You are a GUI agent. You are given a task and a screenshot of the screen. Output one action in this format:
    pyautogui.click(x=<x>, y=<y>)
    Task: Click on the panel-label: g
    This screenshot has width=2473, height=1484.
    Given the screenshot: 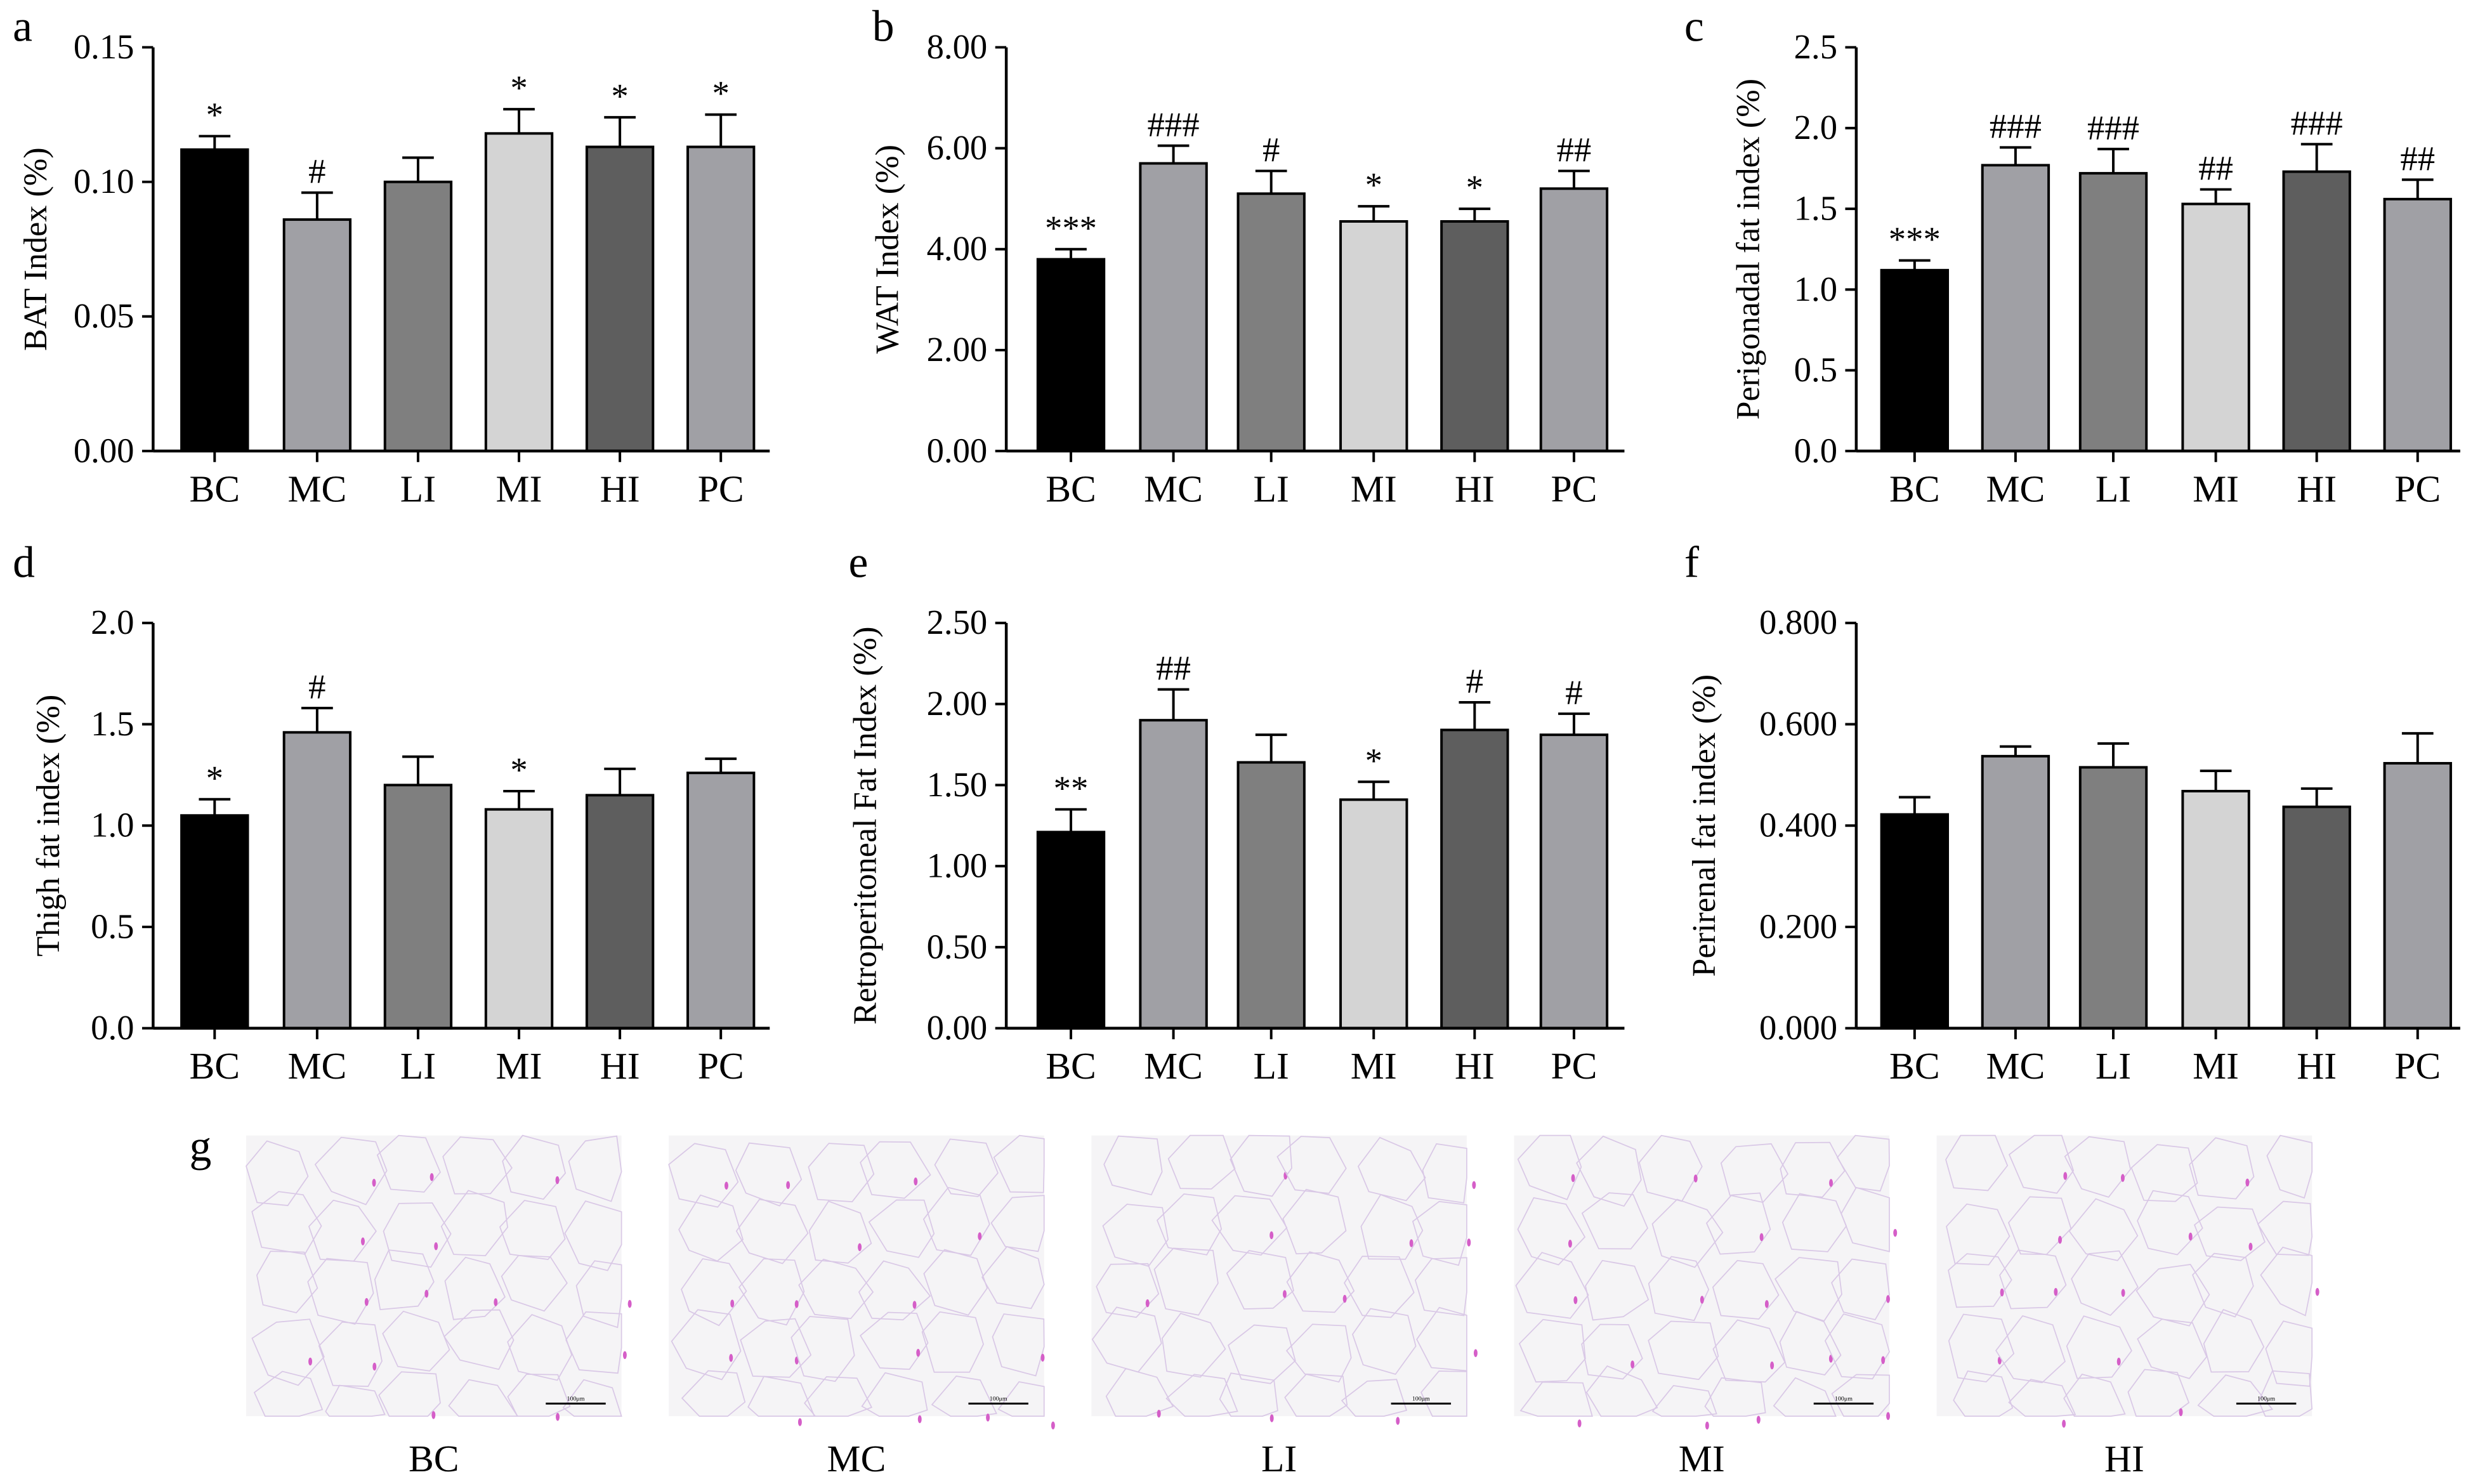 What is the action you would take?
    pyautogui.click(x=201, y=1146)
    